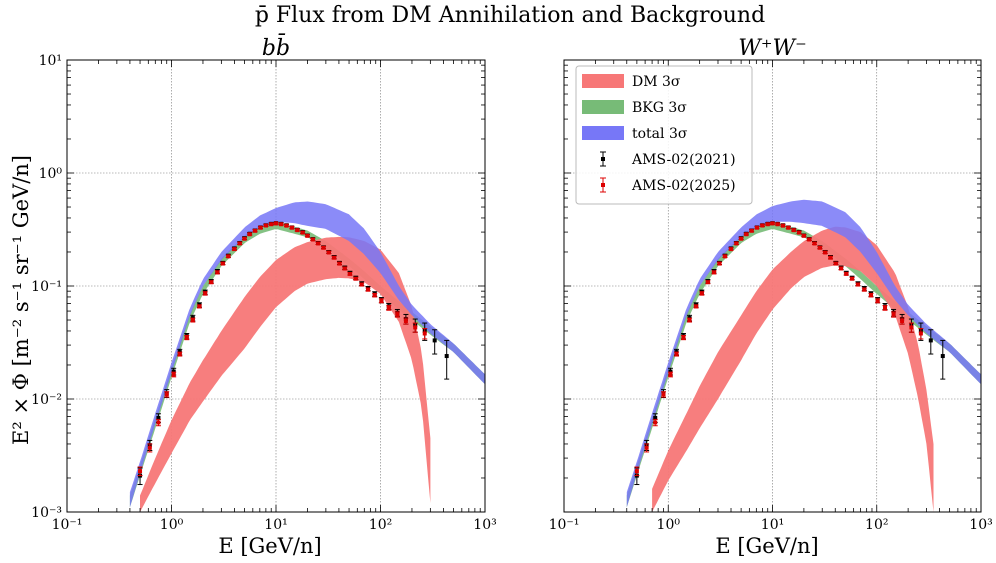 The width and height of the screenshot is (996, 563). Describe the element at coordinates (603, 133) in the screenshot. I see `legend-swatch-total` at that location.